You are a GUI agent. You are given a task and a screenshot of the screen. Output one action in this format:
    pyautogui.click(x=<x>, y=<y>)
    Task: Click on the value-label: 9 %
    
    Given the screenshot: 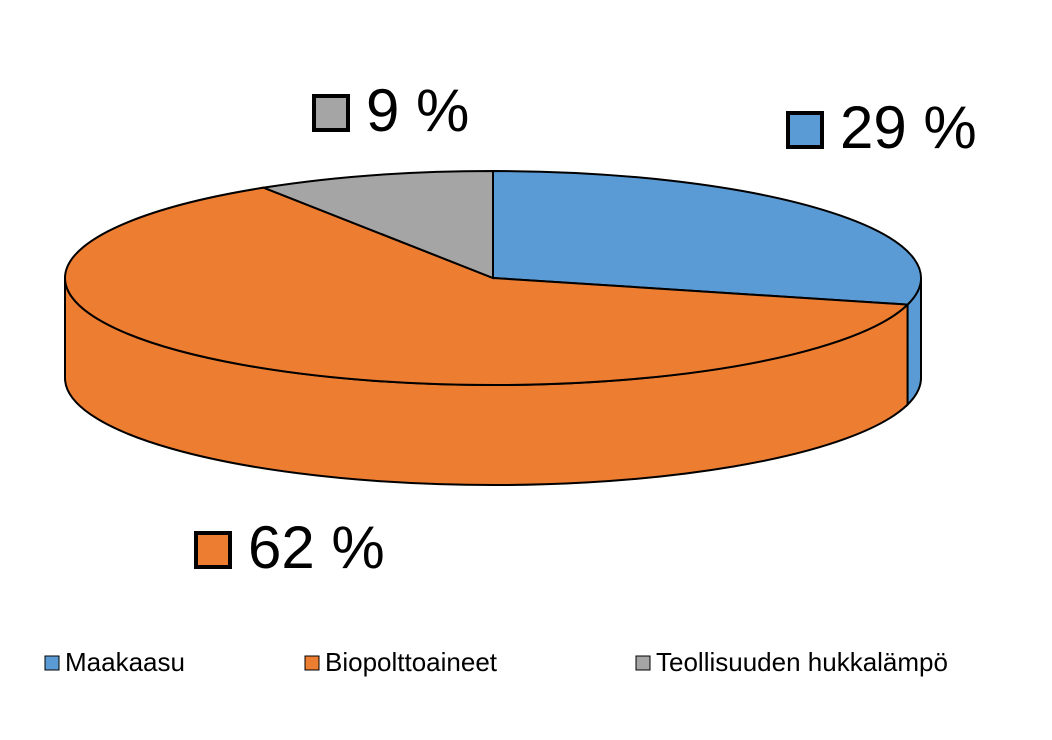 What is the action you would take?
    pyautogui.click(x=417, y=110)
    